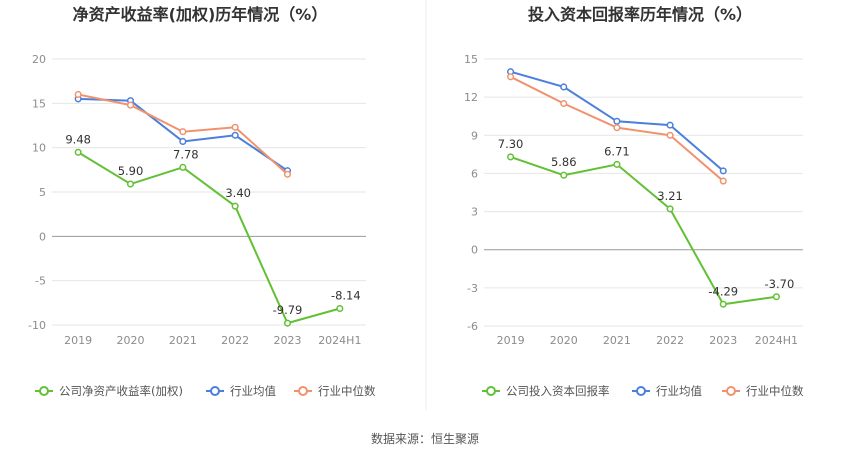 The width and height of the screenshot is (850, 459). Describe the element at coordinates (238, 193) in the screenshot. I see `data-label: 3.40` at that location.